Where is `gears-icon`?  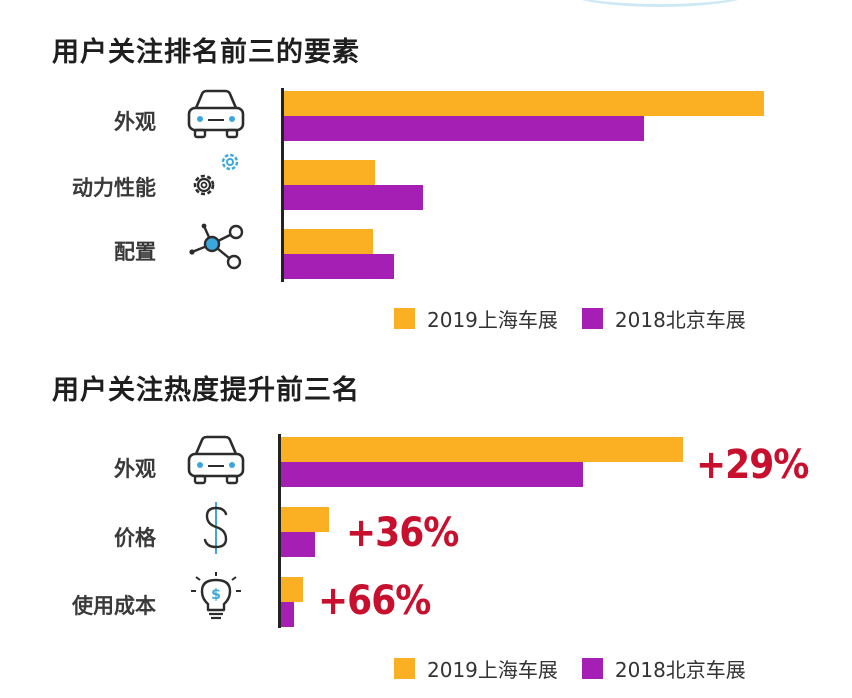
gears-icon is located at coordinates (216, 174).